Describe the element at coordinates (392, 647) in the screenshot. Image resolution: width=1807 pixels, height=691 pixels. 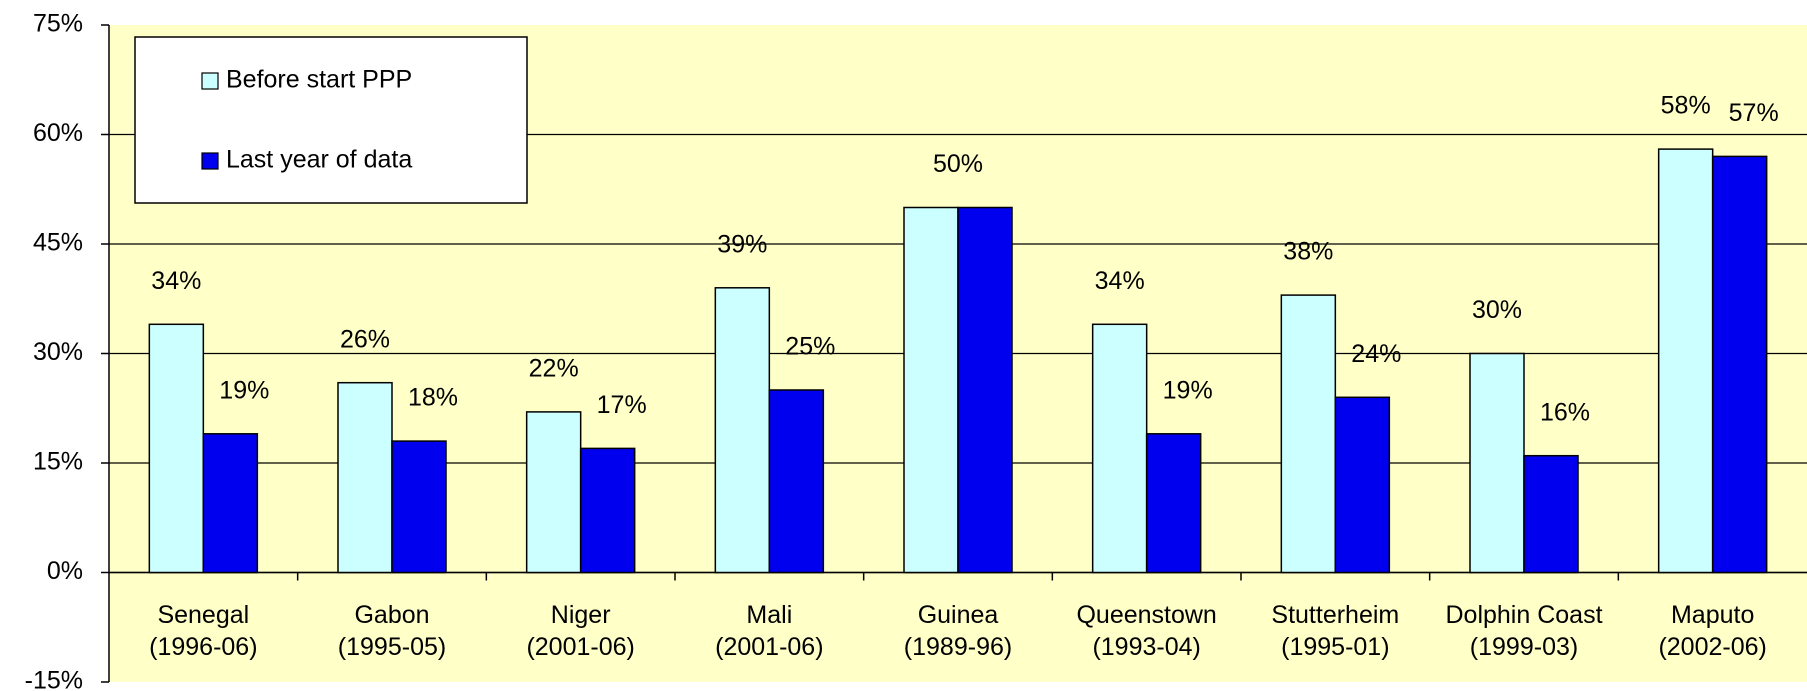
I see `x-tick-label: (1995-05)` at that location.